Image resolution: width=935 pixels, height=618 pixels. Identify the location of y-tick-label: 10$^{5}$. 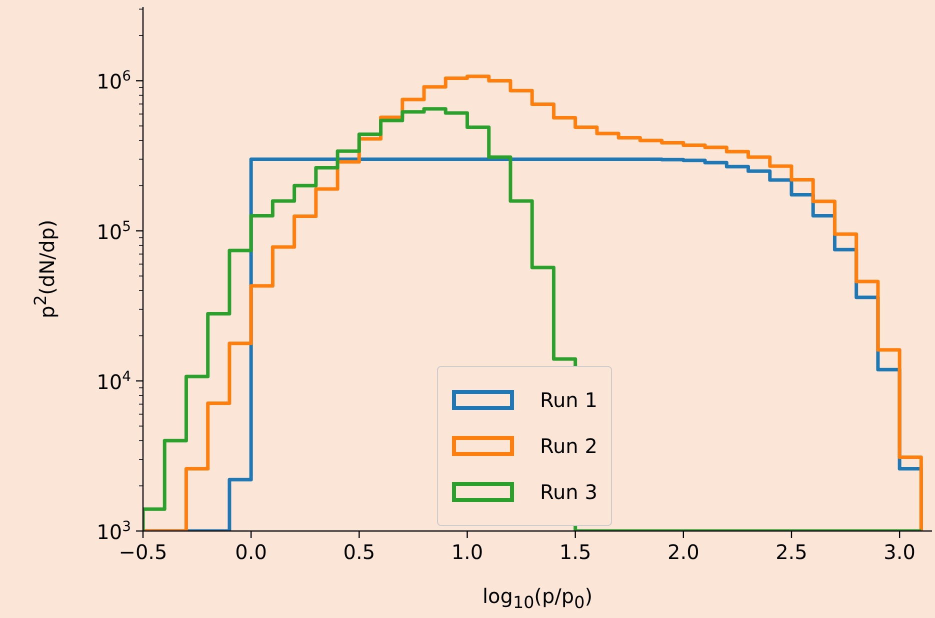
(113, 231).